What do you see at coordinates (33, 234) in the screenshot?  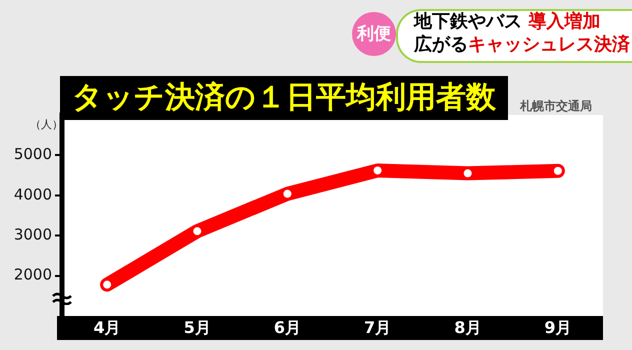 I see `y-tick-label: 3000` at bounding box center [33, 234].